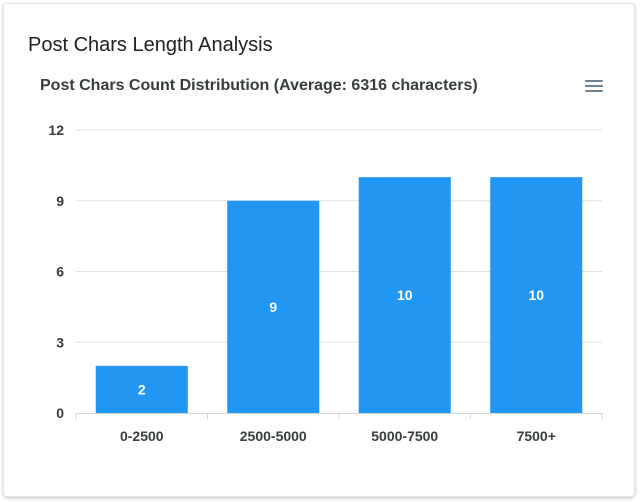 This screenshot has width=640, height=502. What do you see at coordinates (60, 413) in the screenshot?
I see `y-tick-label: 0` at bounding box center [60, 413].